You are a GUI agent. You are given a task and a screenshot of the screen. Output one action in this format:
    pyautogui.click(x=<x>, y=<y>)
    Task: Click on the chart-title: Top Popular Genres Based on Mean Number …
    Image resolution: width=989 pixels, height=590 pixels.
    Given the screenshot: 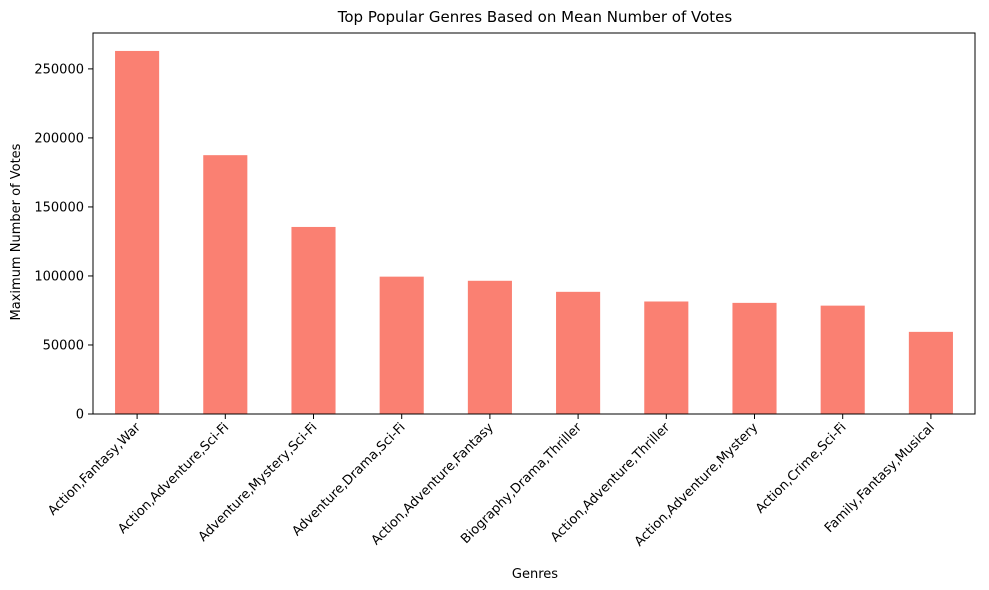 What is the action you would take?
    pyautogui.click(x=535, y=17)
    